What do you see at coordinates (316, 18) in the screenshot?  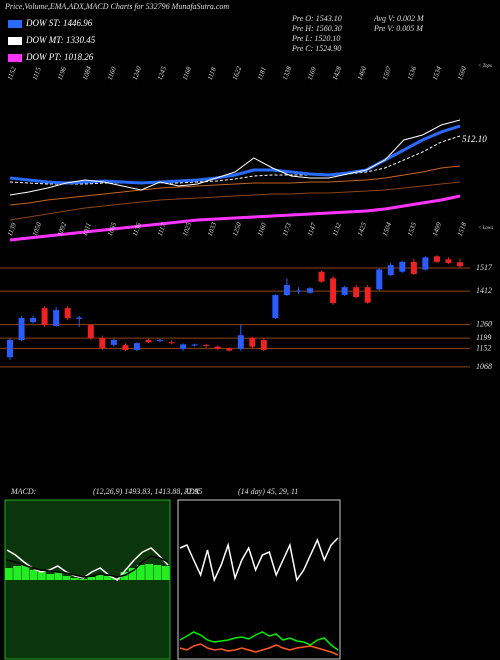 I see `info-text: Pre O: 1543.10` at bounding box center [316, 18].